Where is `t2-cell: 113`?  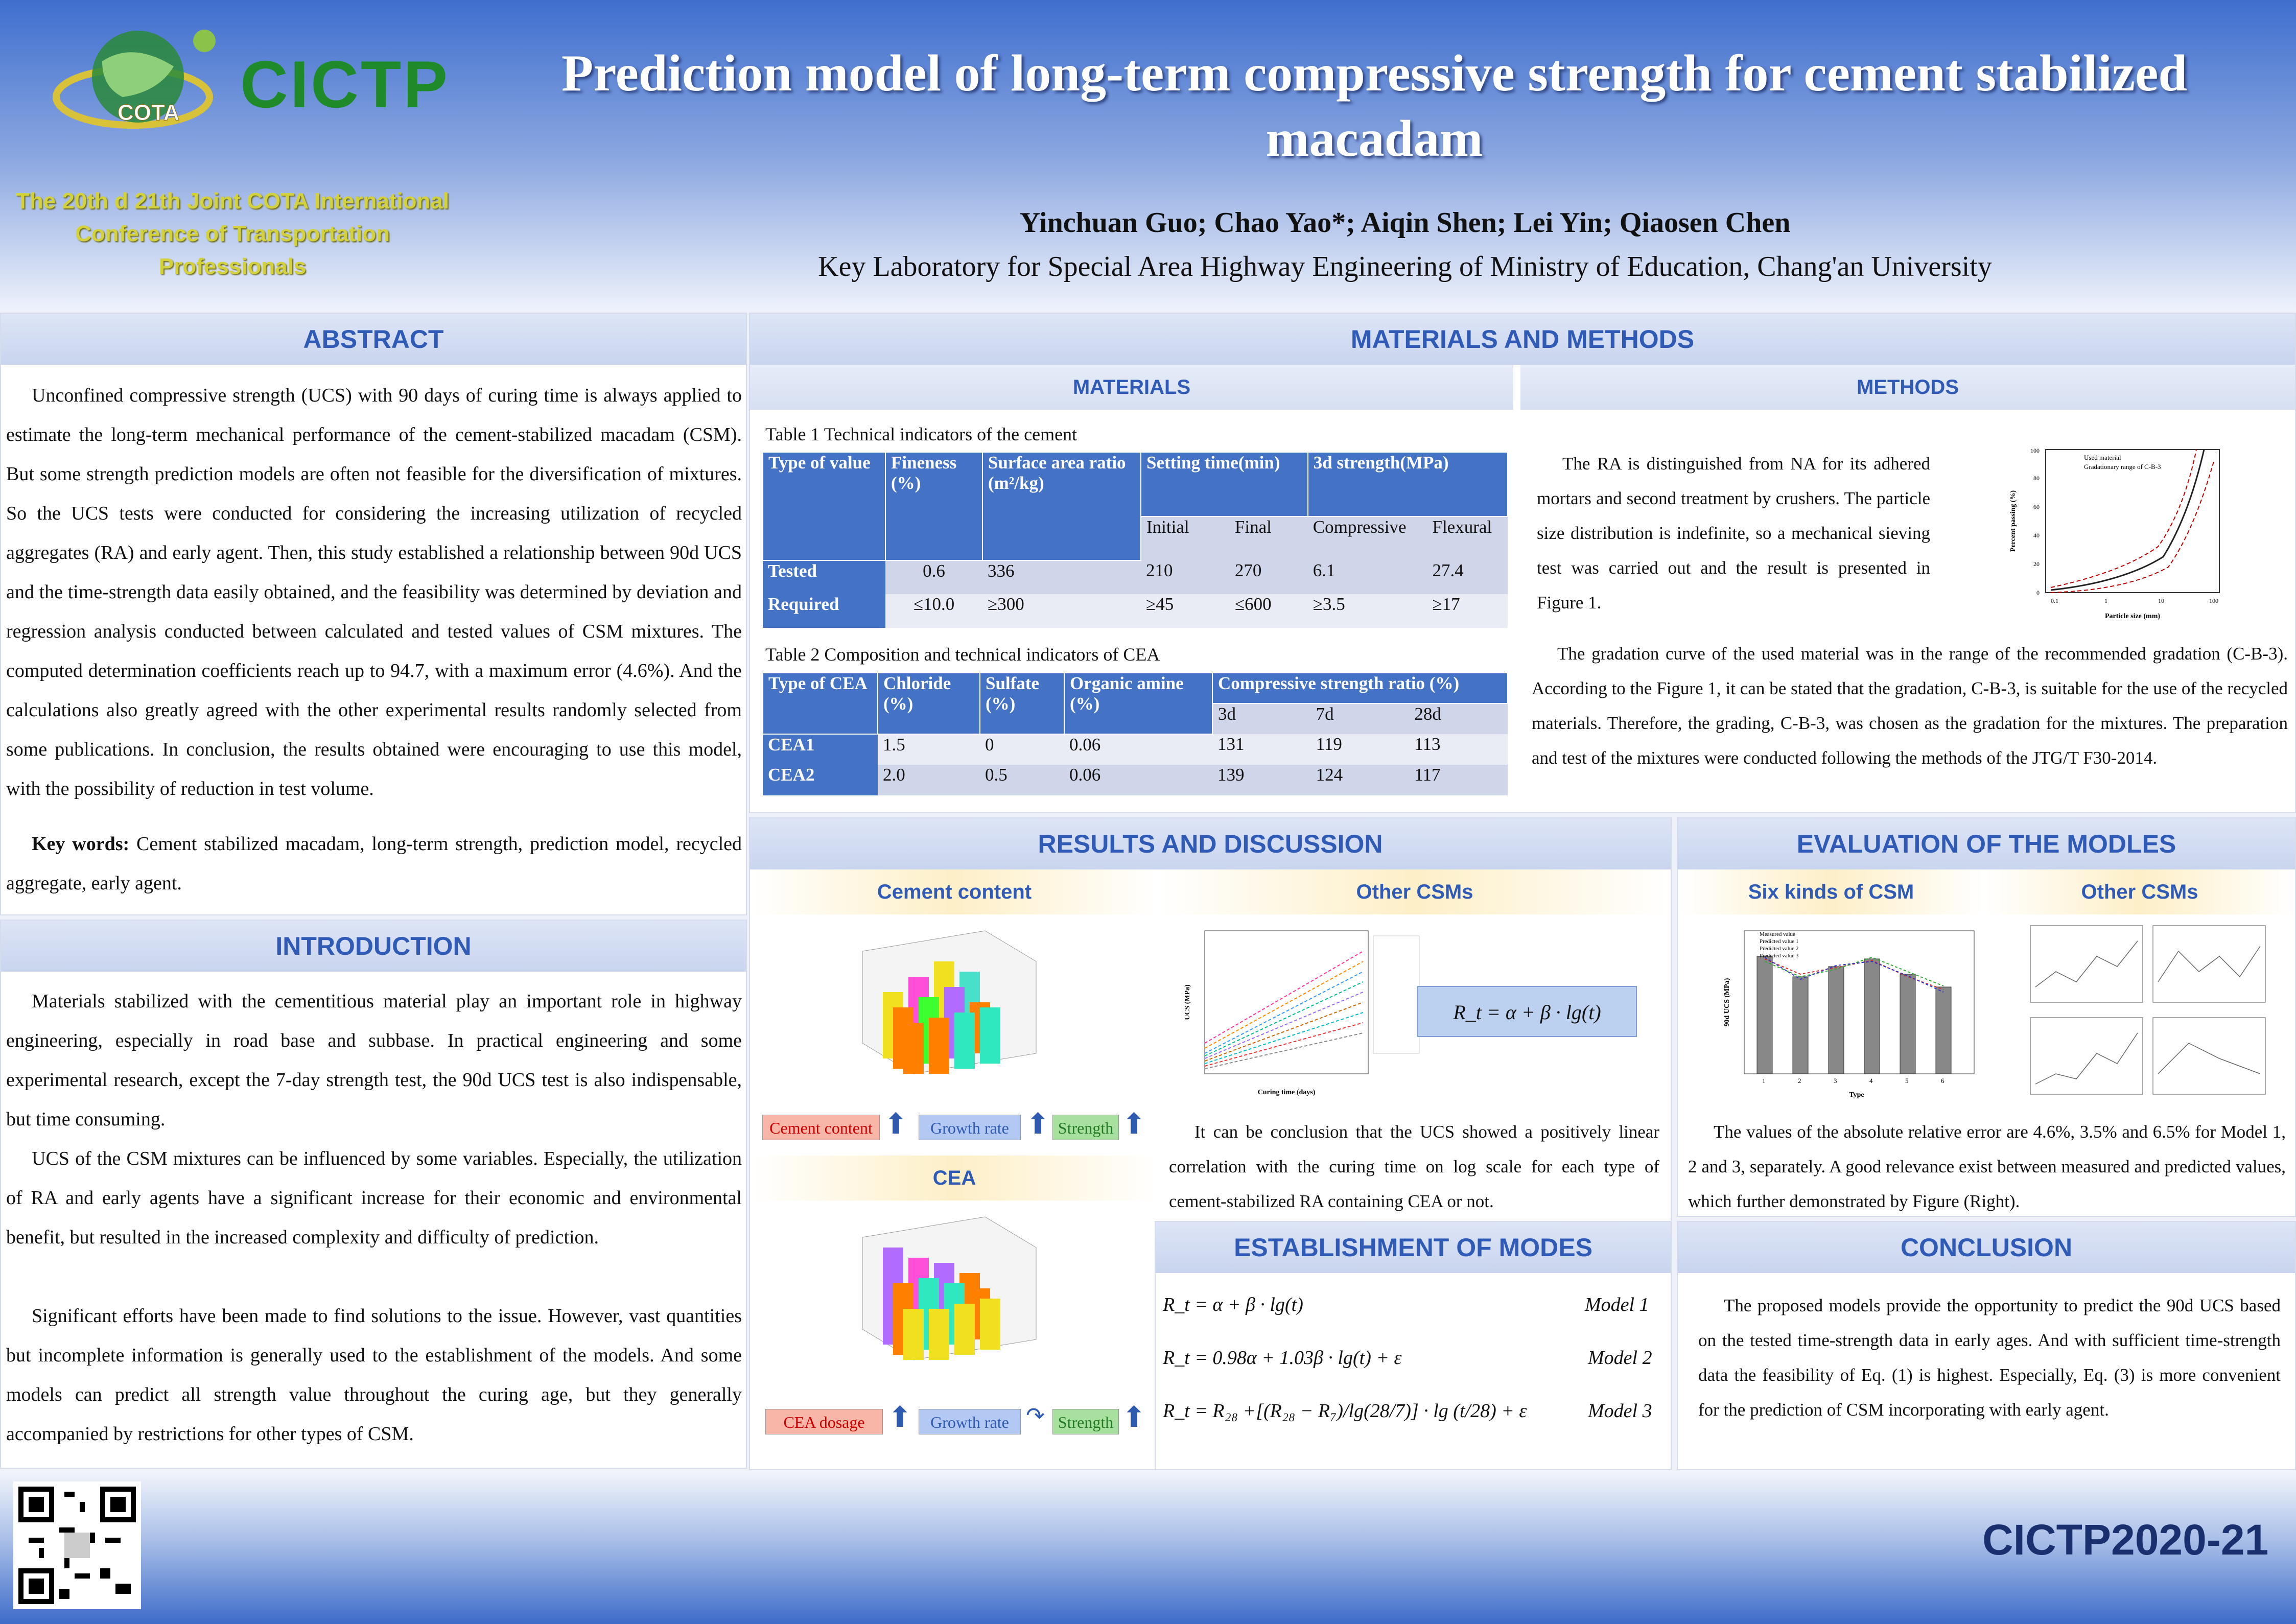 t2-cell: 113 is located at coordinates (1427, 744).